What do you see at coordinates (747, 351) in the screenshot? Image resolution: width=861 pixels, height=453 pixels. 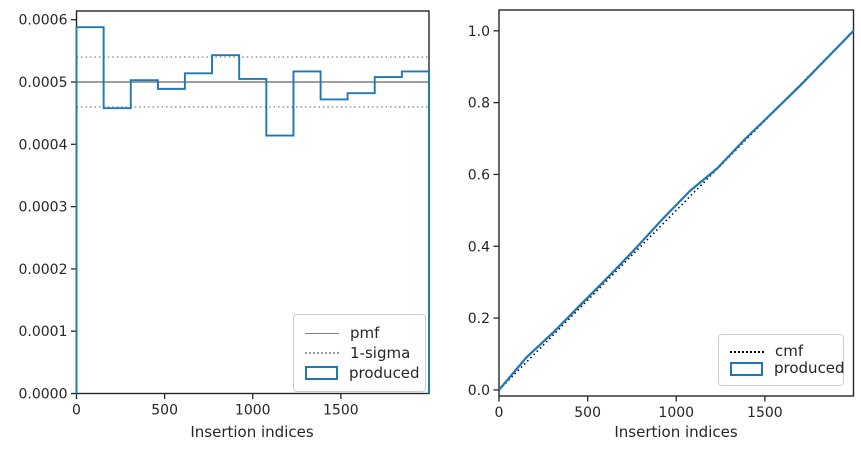 I see `cmf-dotted-line-swatch-icon` at bounding box center [747, 351].